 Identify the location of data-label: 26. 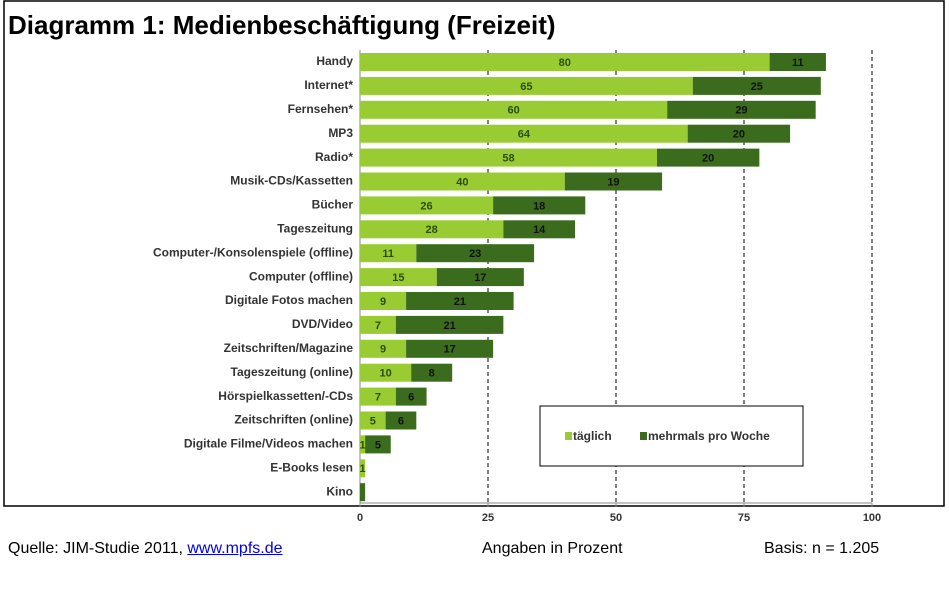
(426, 206).